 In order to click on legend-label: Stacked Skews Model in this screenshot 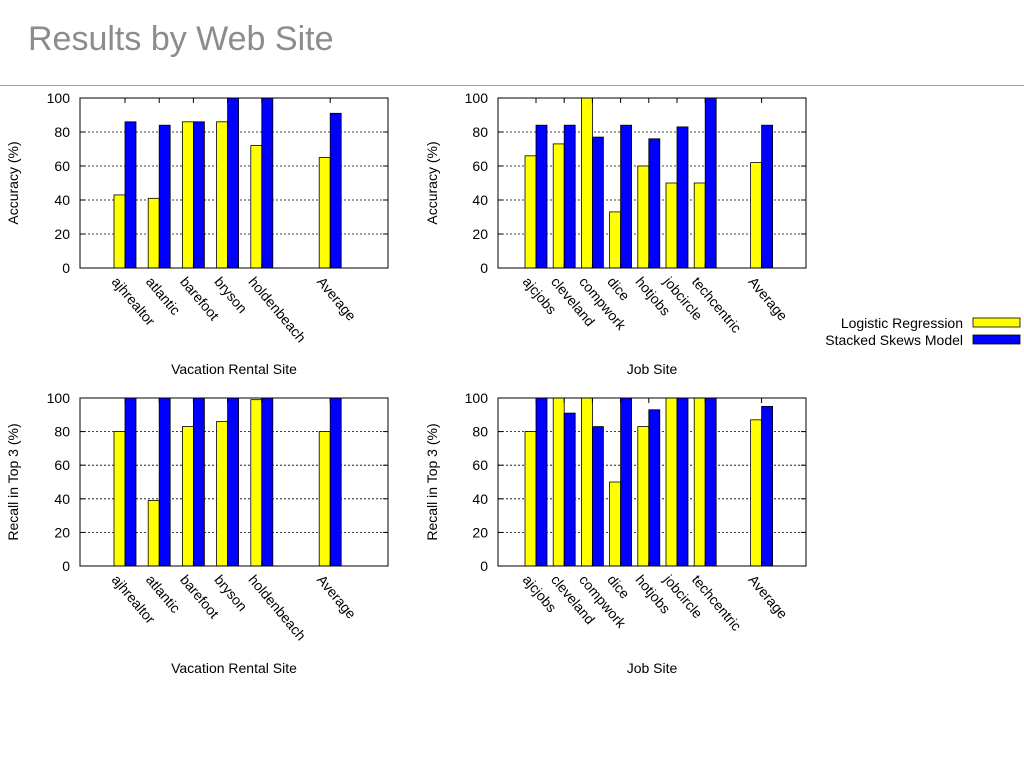, I will do `click(894, 340)`.